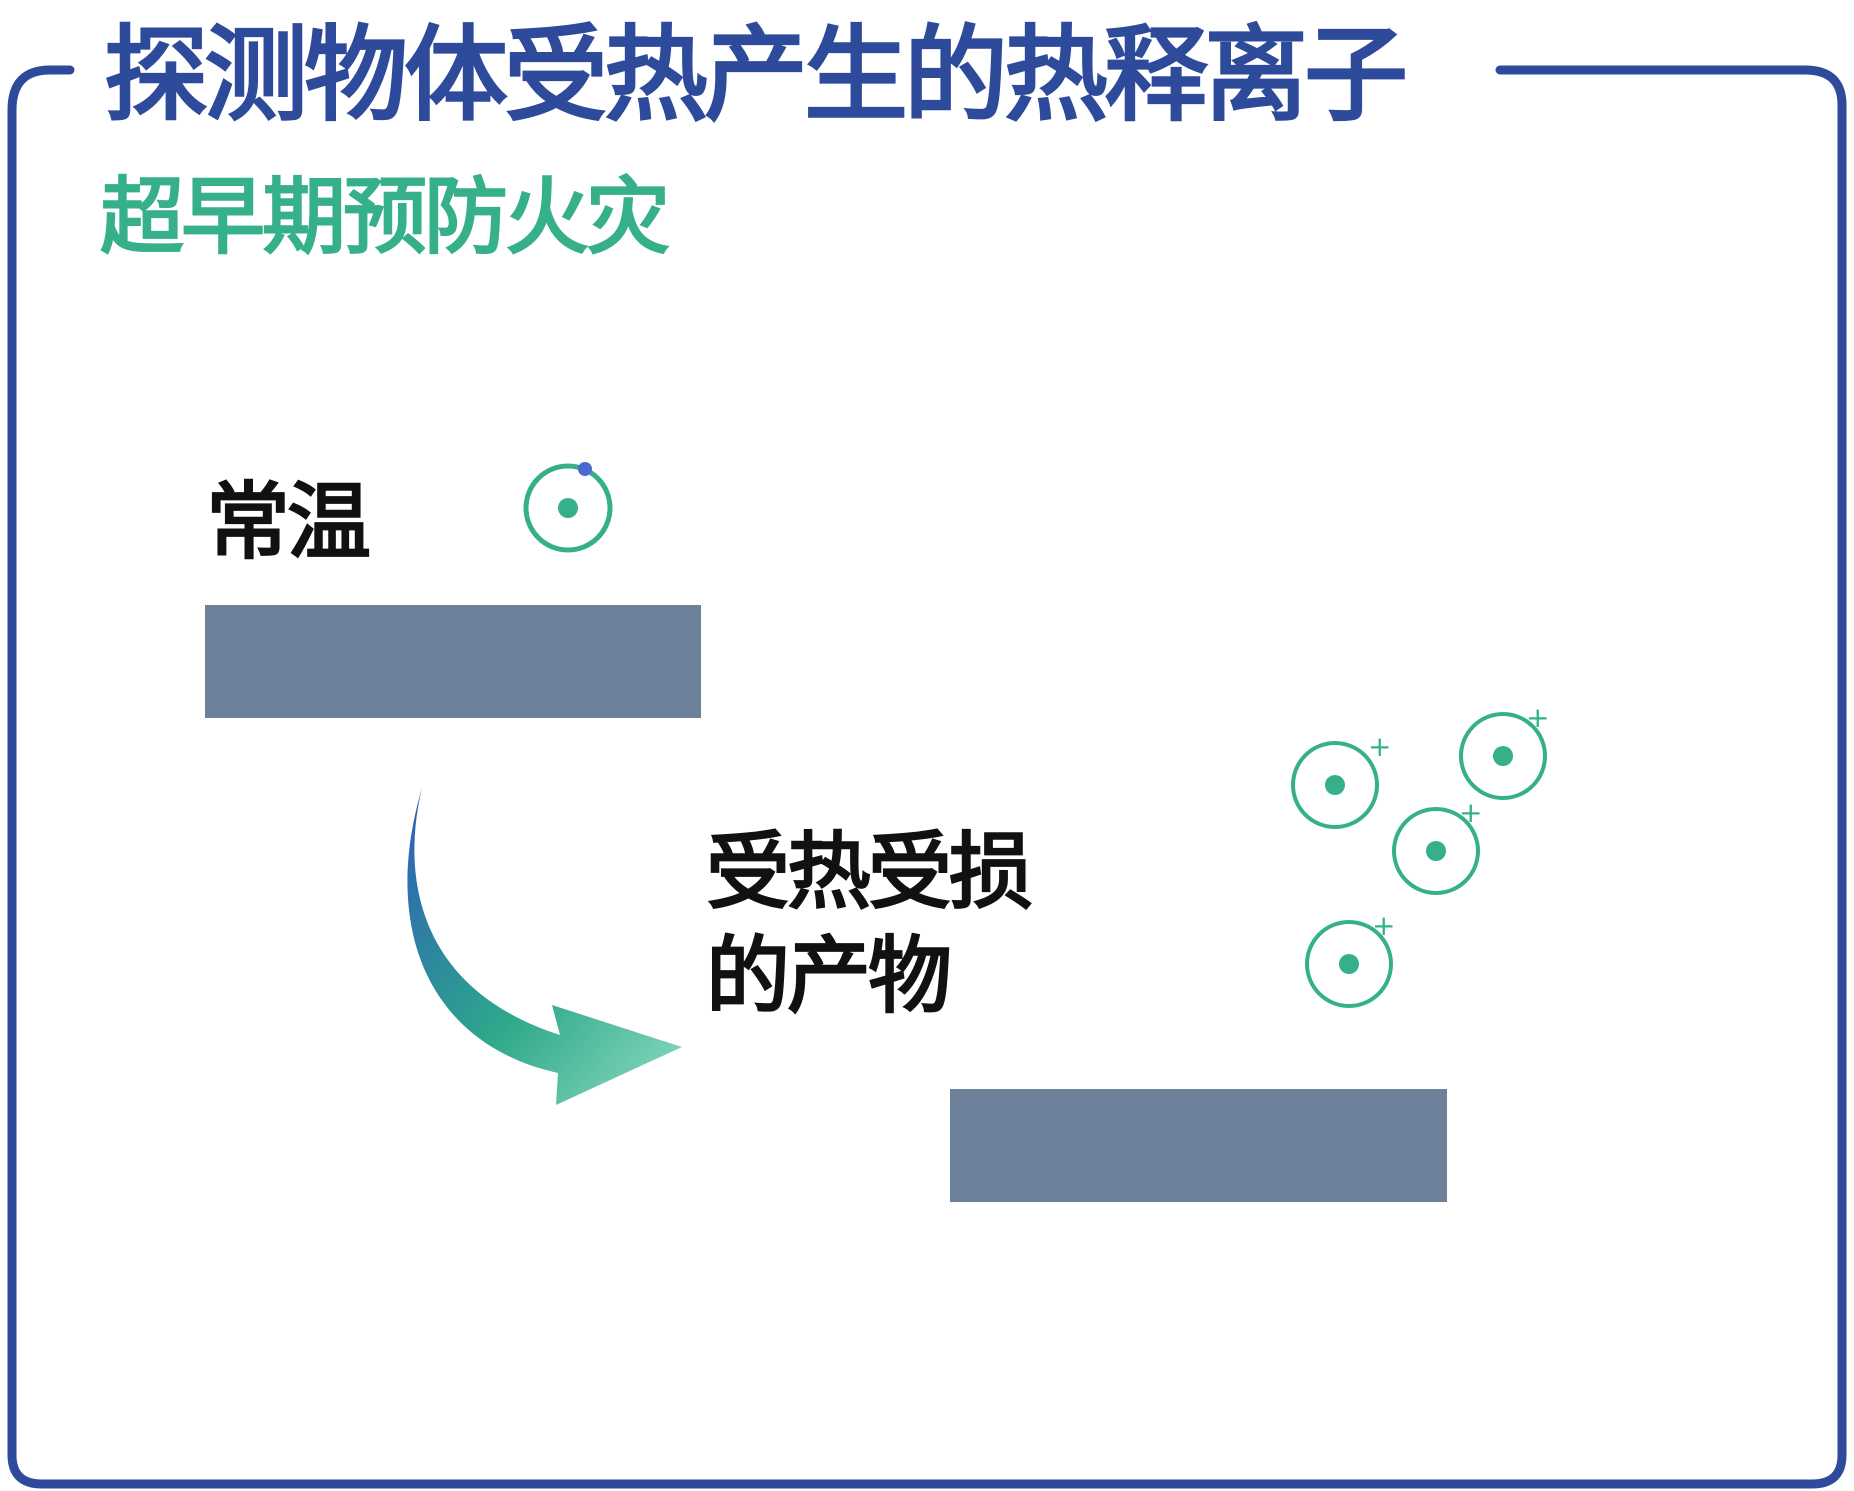 The width and height of the screenshot is (1854, 1491). What do you see at coordinates (1198, 1145) in the screenshot?
I see `heated-object-bar` at bounding box center [1198, 1145].